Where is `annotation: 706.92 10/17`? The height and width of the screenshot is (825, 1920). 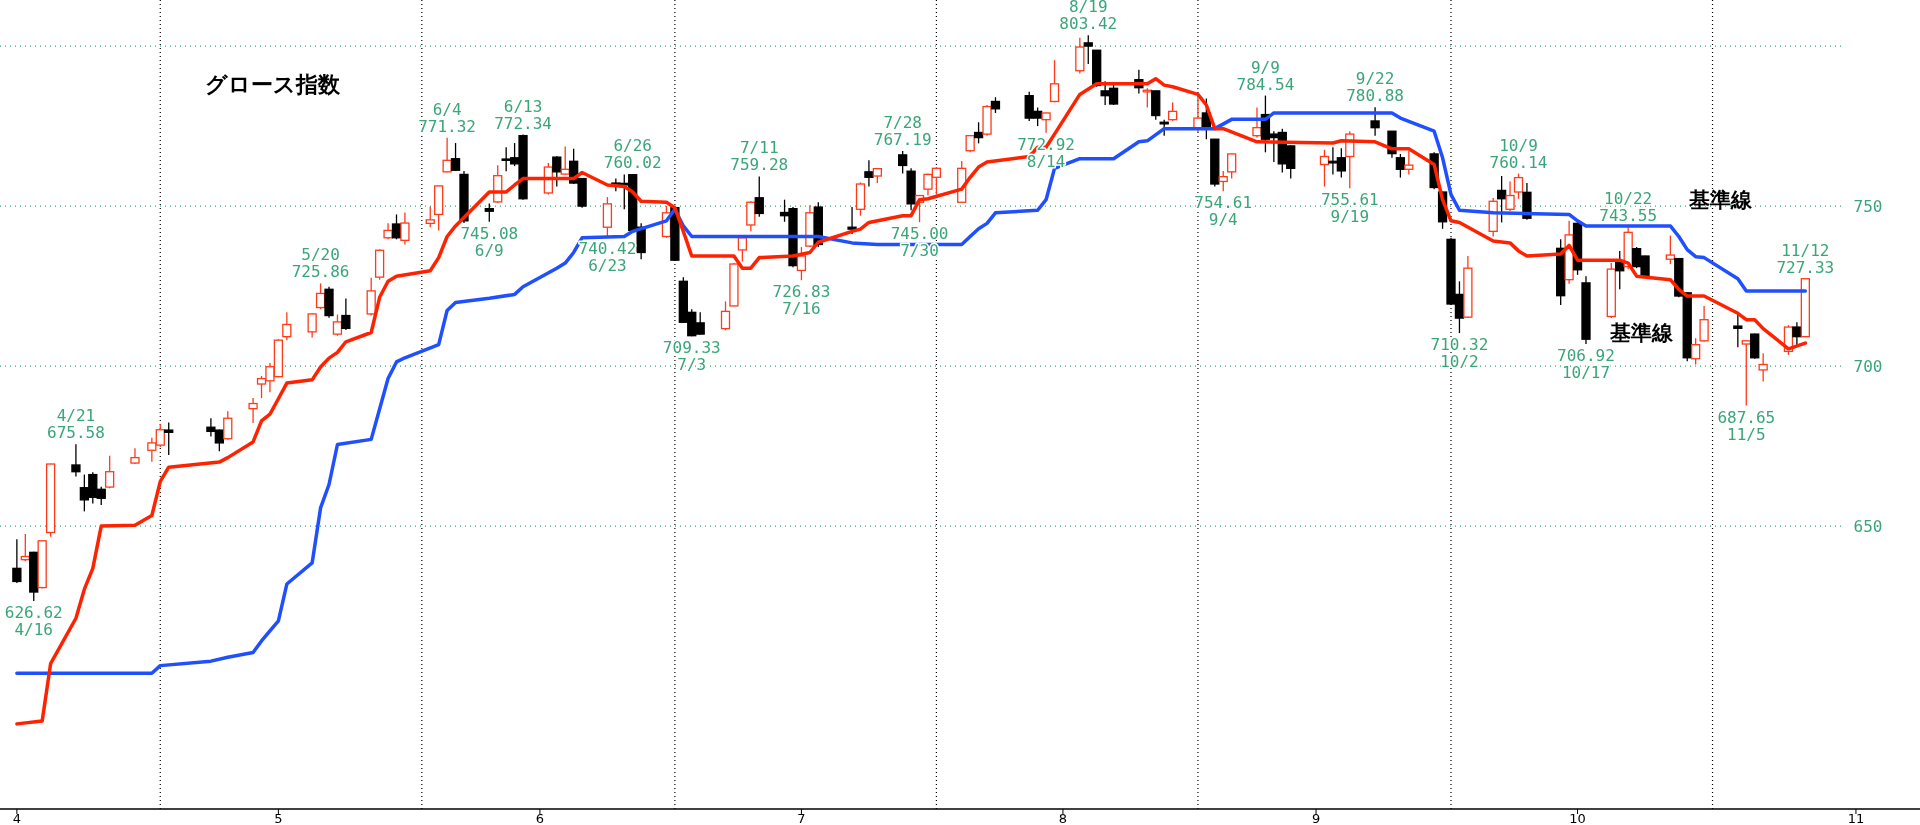 annotation: 706.92 10/17 is located at coordinates (1586, 363).